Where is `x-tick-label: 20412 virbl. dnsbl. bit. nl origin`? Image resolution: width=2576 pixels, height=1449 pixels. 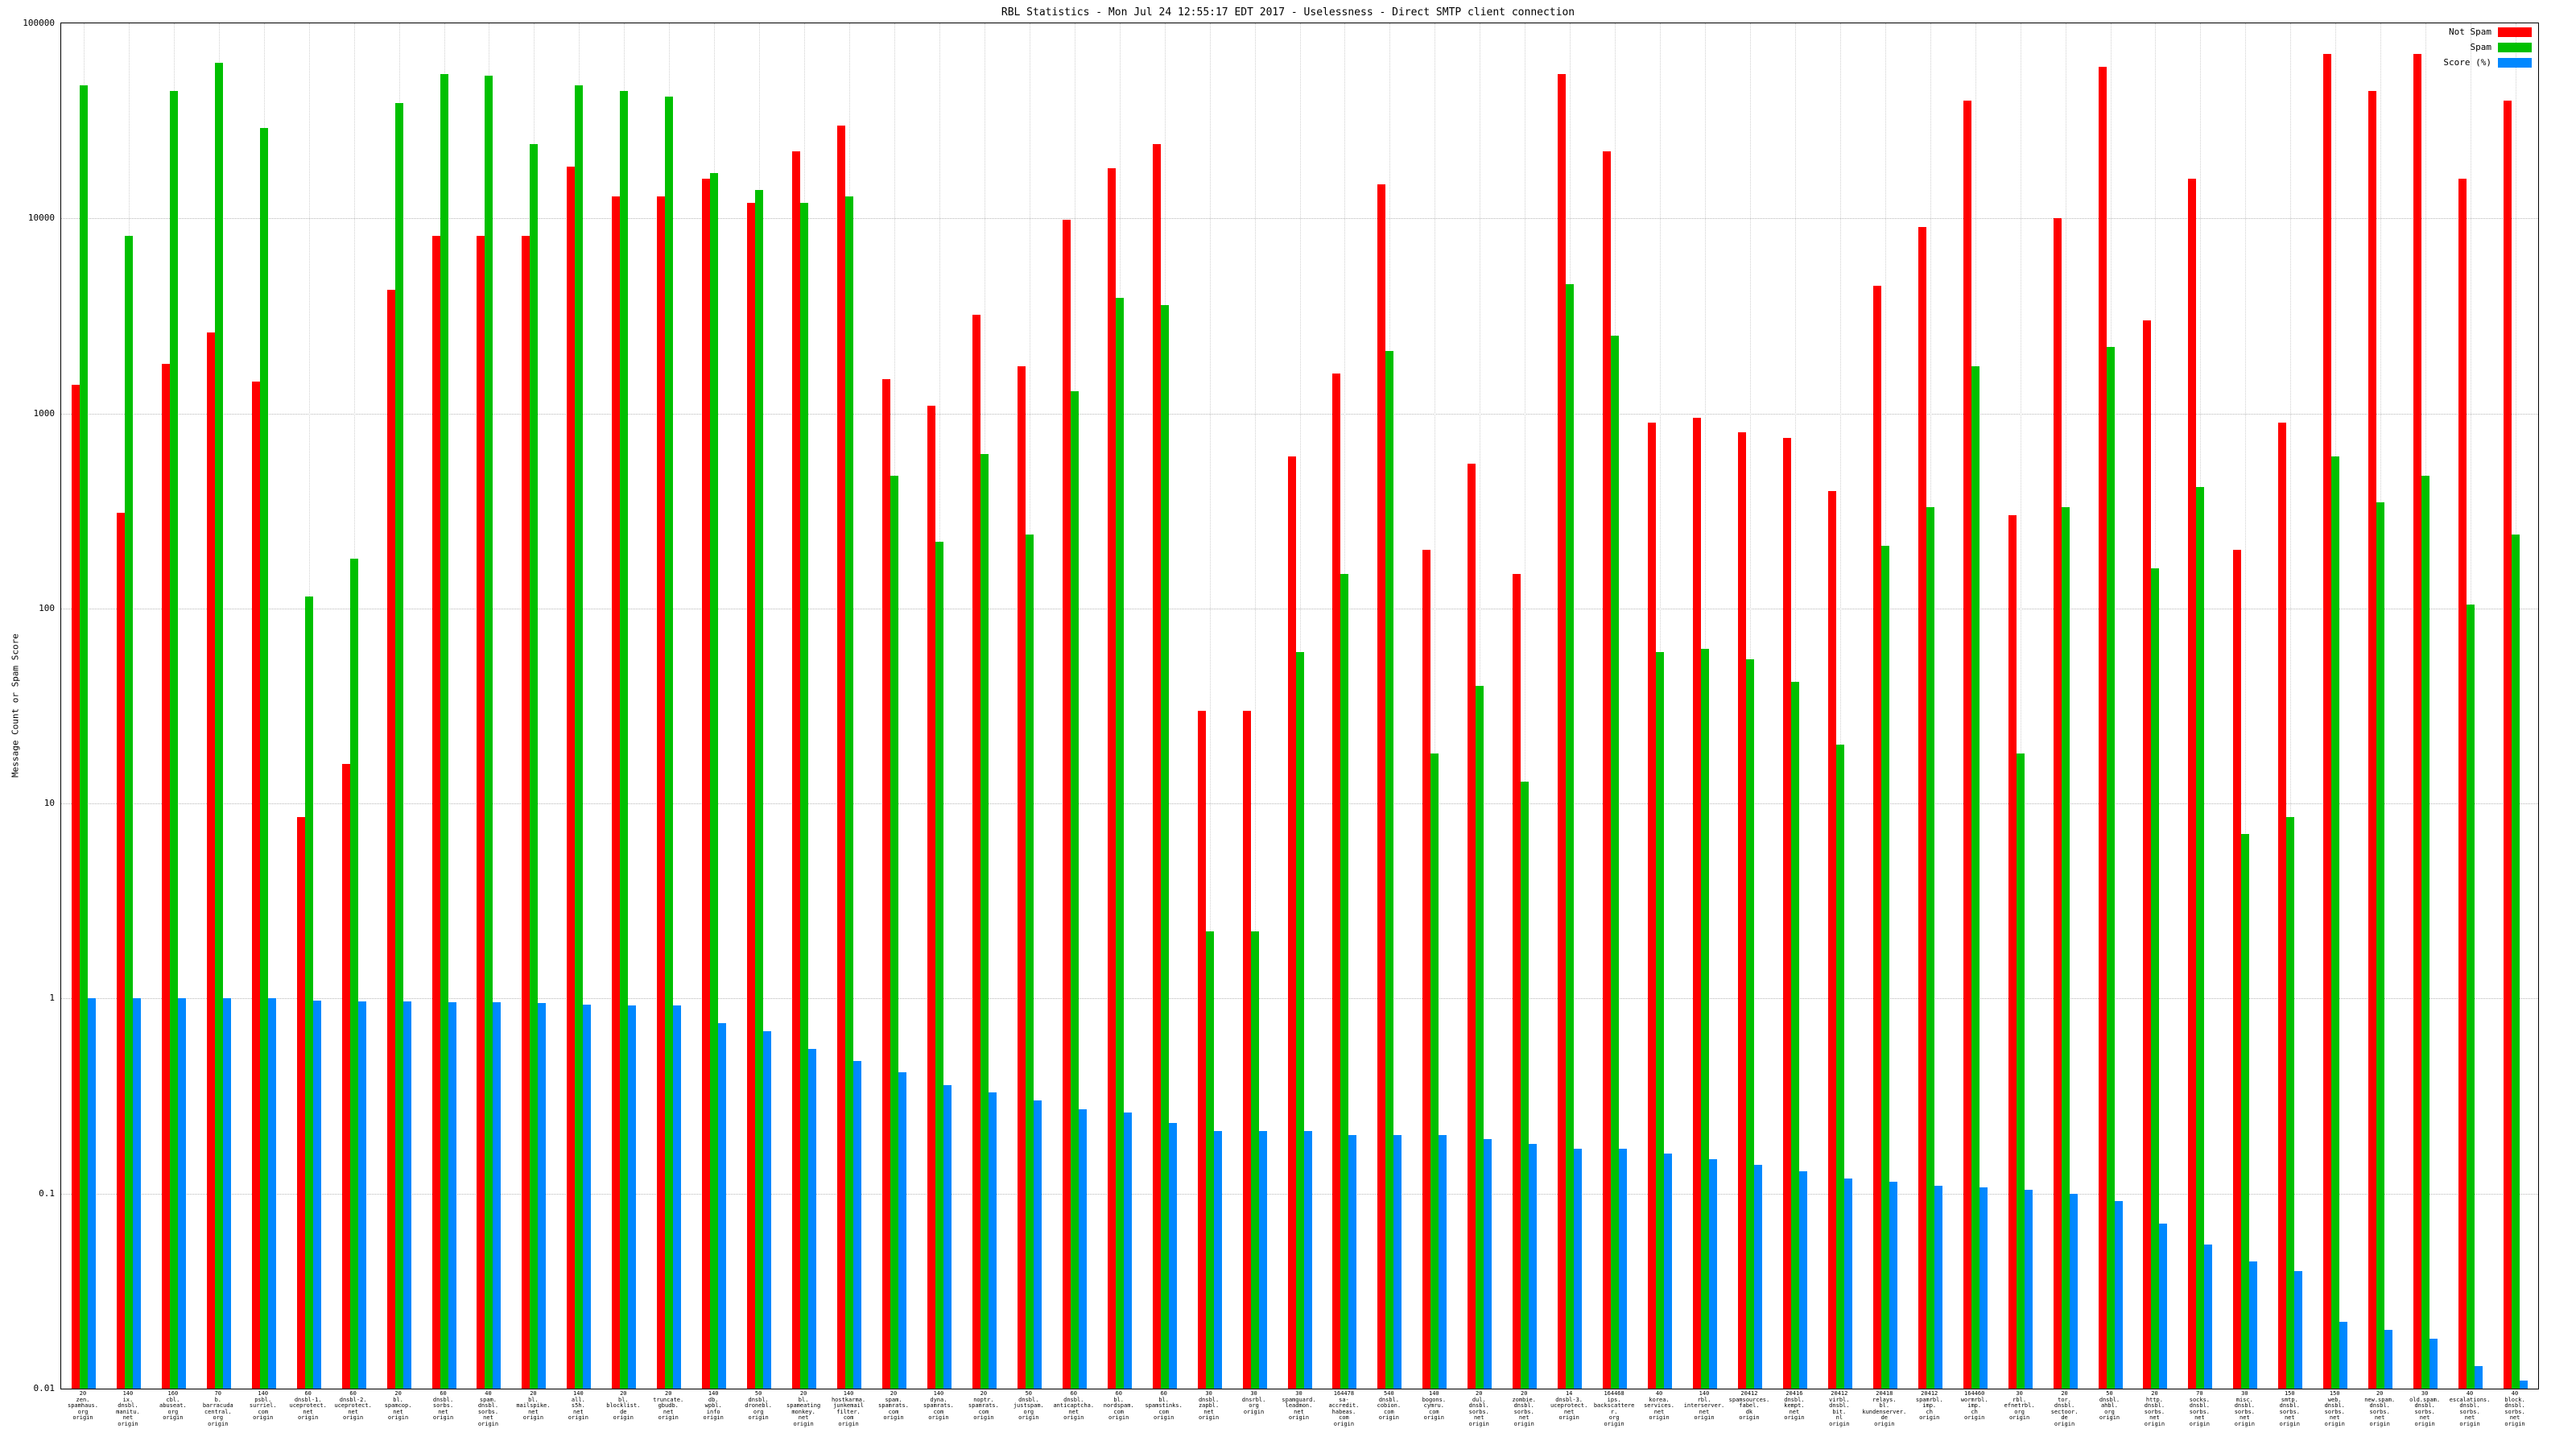
x-tick-label: 20412 virbl. dnsbl. bit. nl origin is located at coordinates (1839, 1408).